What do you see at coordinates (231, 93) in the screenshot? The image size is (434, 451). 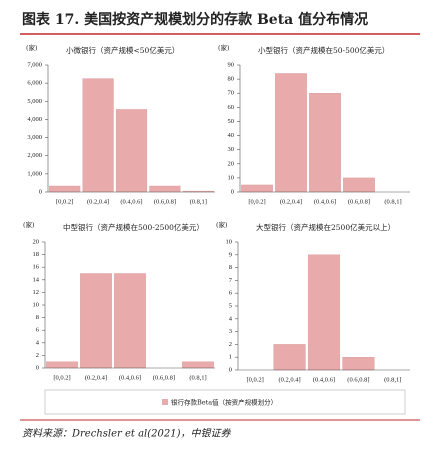 I see `y-tick-label: 70` at bounding box center [231, 93].